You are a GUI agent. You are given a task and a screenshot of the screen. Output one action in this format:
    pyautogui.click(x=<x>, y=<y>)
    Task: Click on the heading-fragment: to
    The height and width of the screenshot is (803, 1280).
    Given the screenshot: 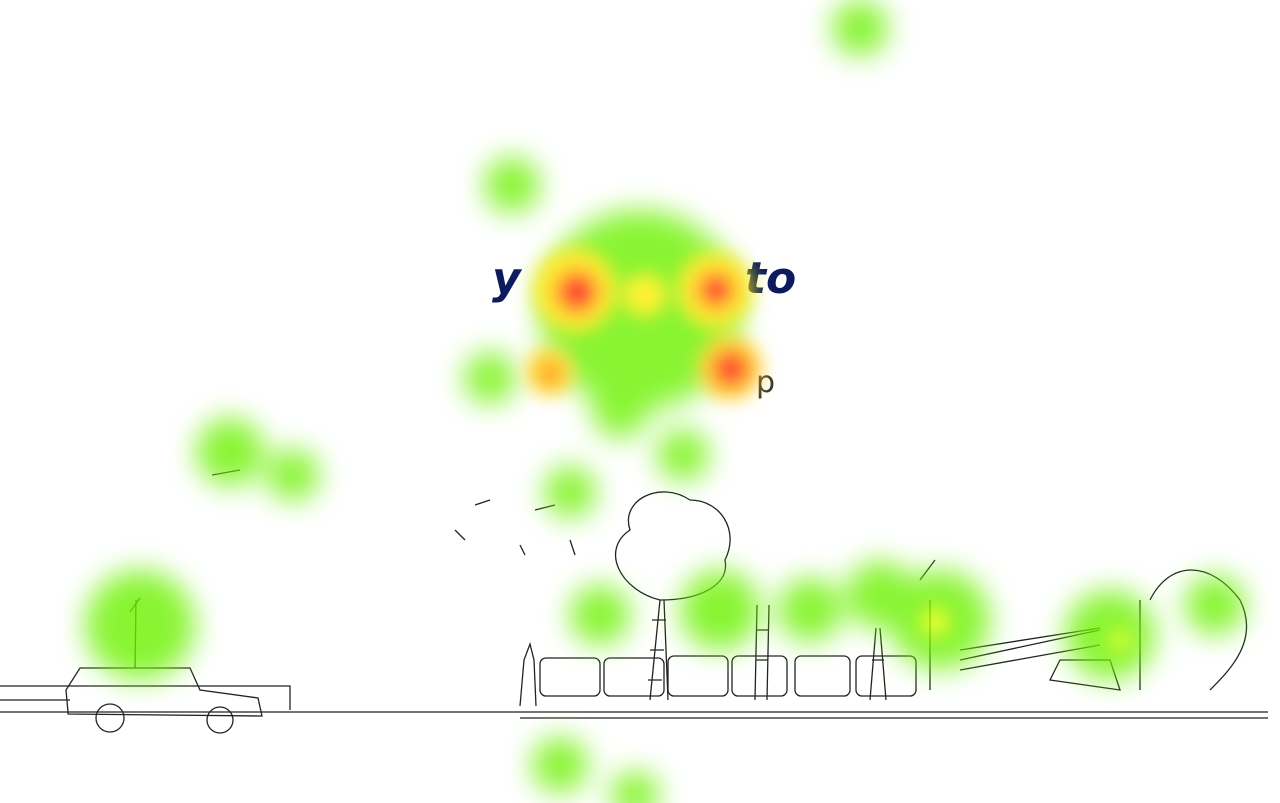 What is the action you would take?
    pyautogui.click(x=770, y=278)
    